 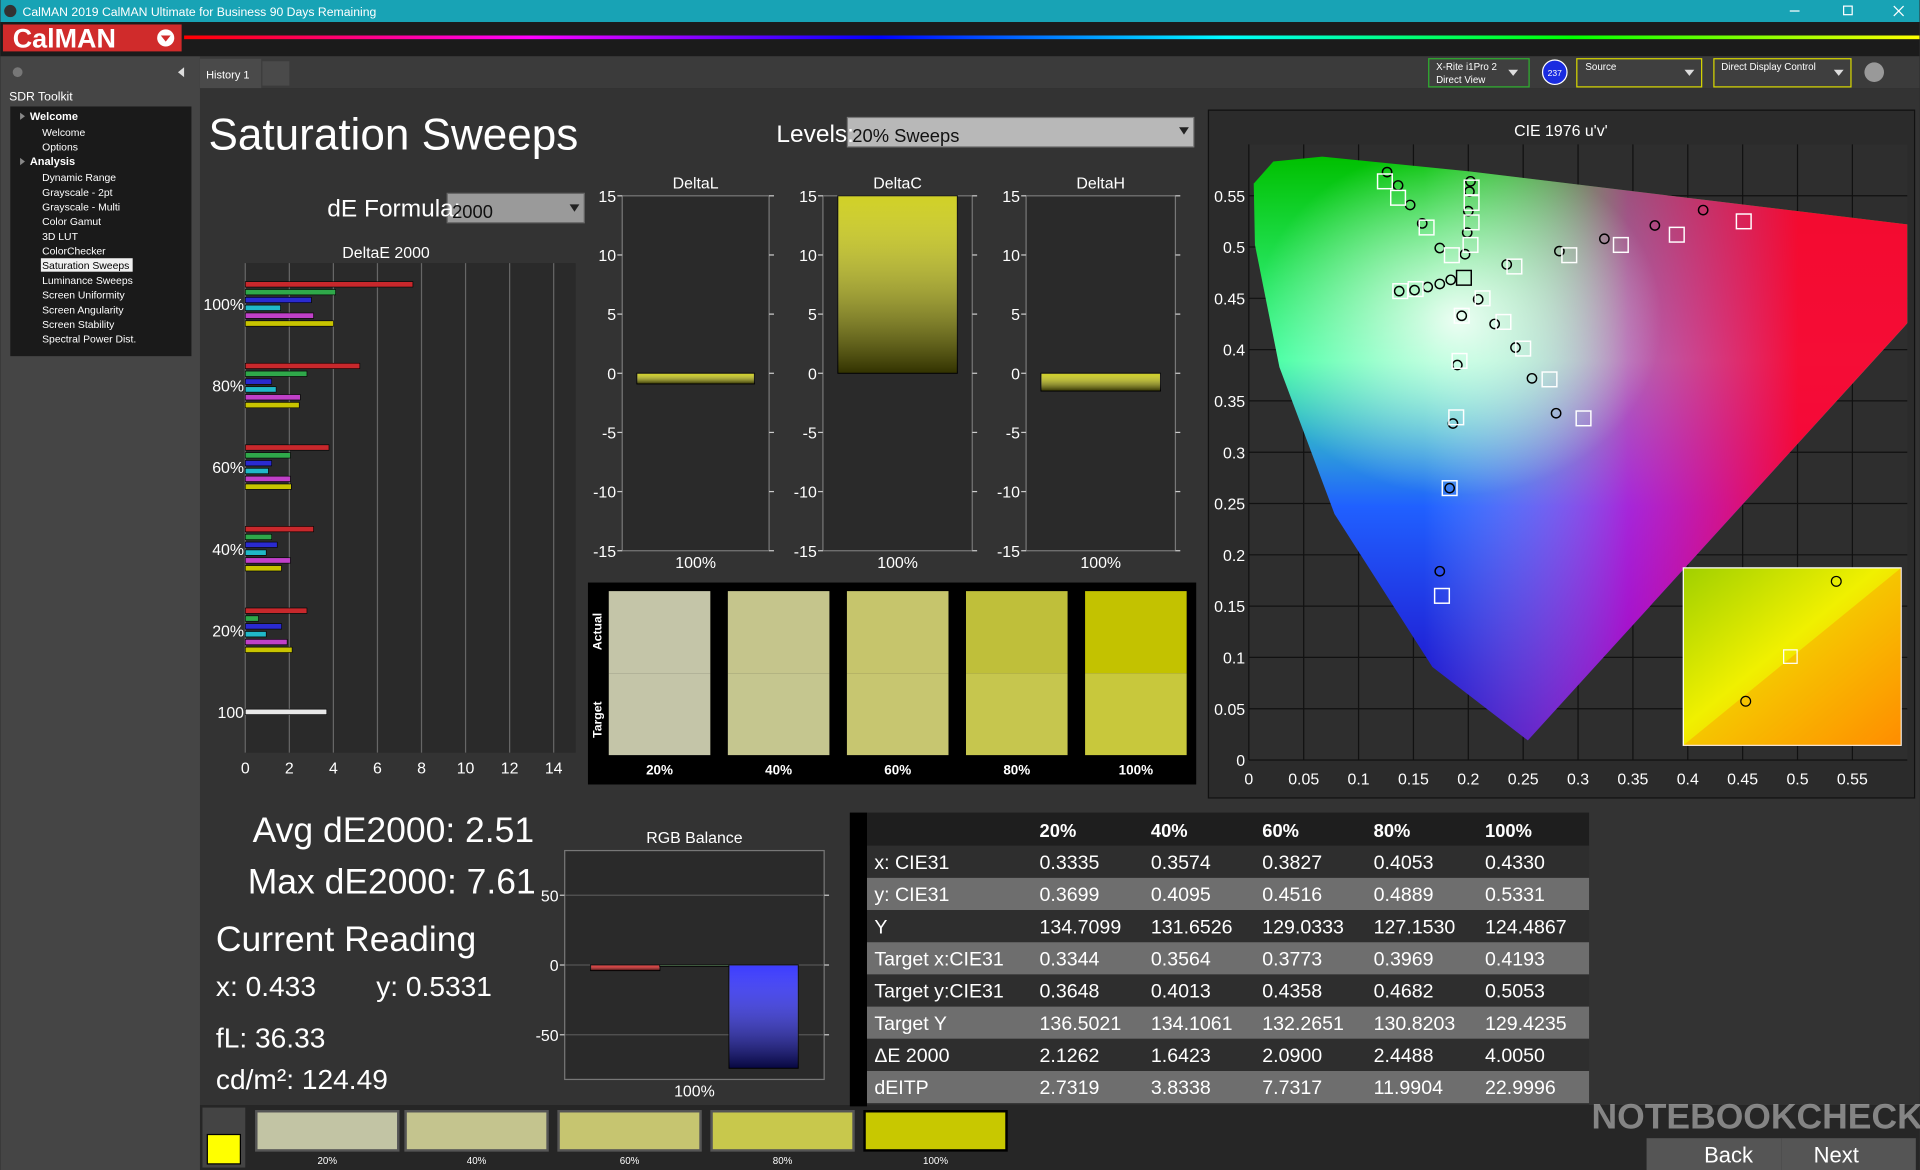 What do you see at coordinates (1415, 927) in the screenshot?
I see `table-cell: 127.1530` at bounding box center [1415, 927].